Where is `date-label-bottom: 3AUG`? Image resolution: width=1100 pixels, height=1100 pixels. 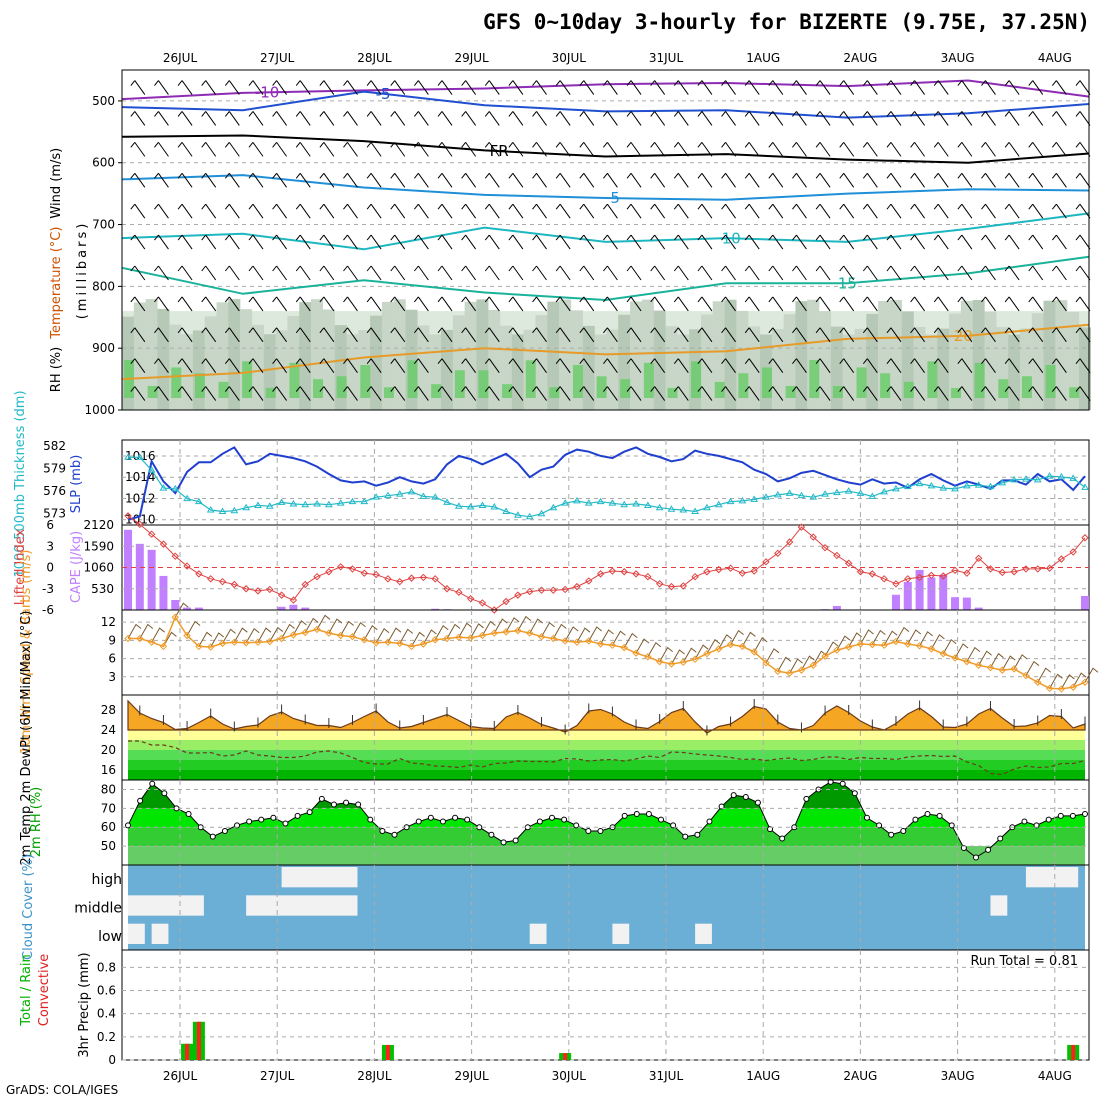
date-label-bottom: 3AUG is located at coordinates (958, 1076).